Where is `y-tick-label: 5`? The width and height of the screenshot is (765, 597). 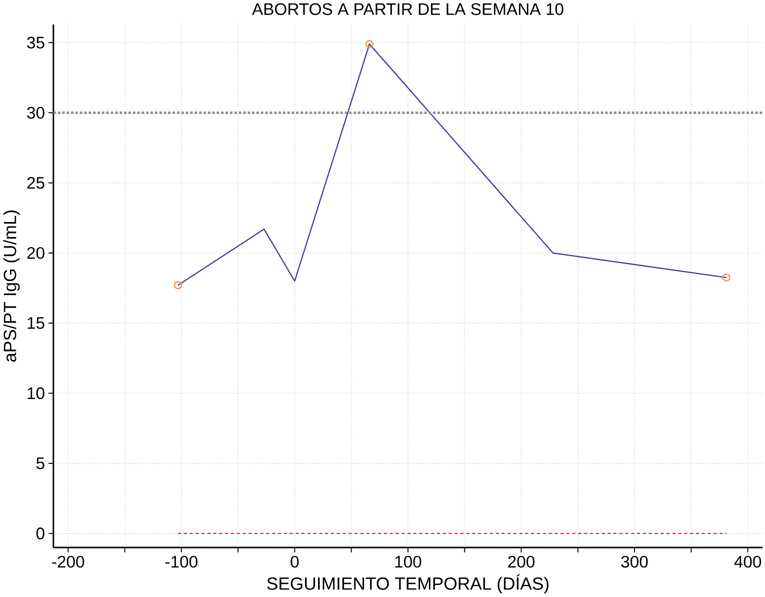
y-tick-label: 5 is located at coordinates (40, 464).